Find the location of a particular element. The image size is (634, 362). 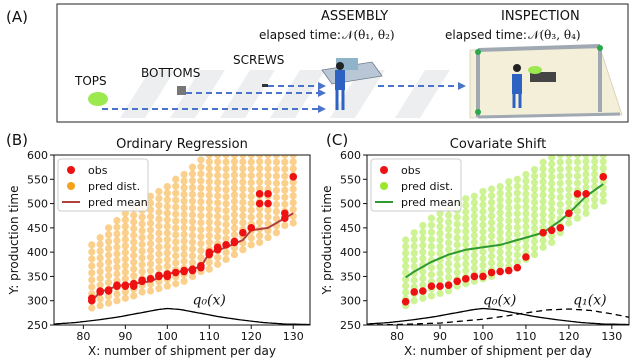

legend-pred-mean-label: pred mean is located at coordinates (431, 202).